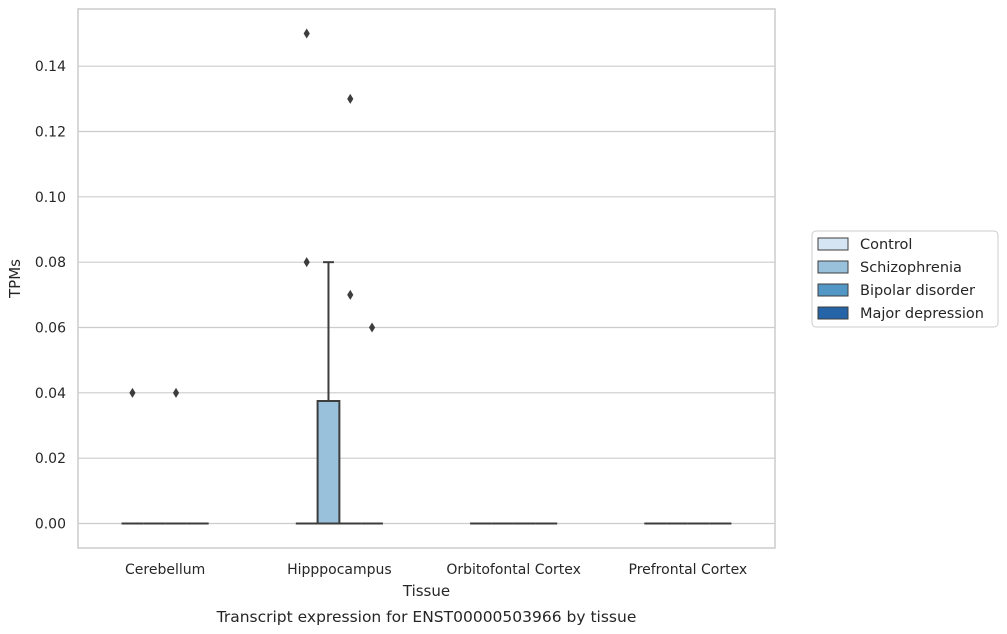 This screenshot has width=1007, height=634. I want to click on legend-label: Control, so click(886, 245).